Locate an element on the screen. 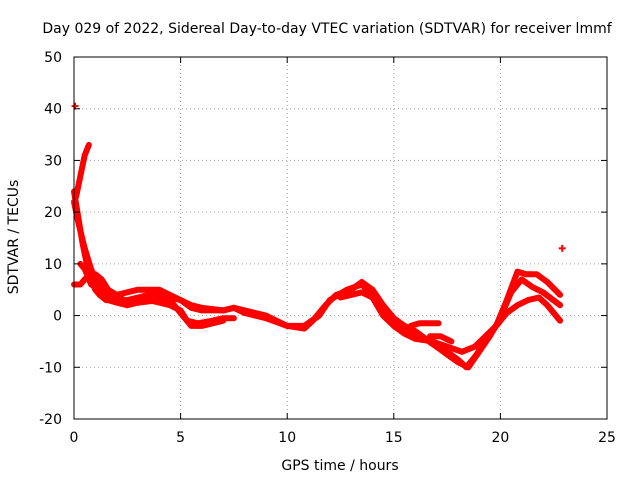  y-tick-label: -10 is located at coordinates (50, 368).